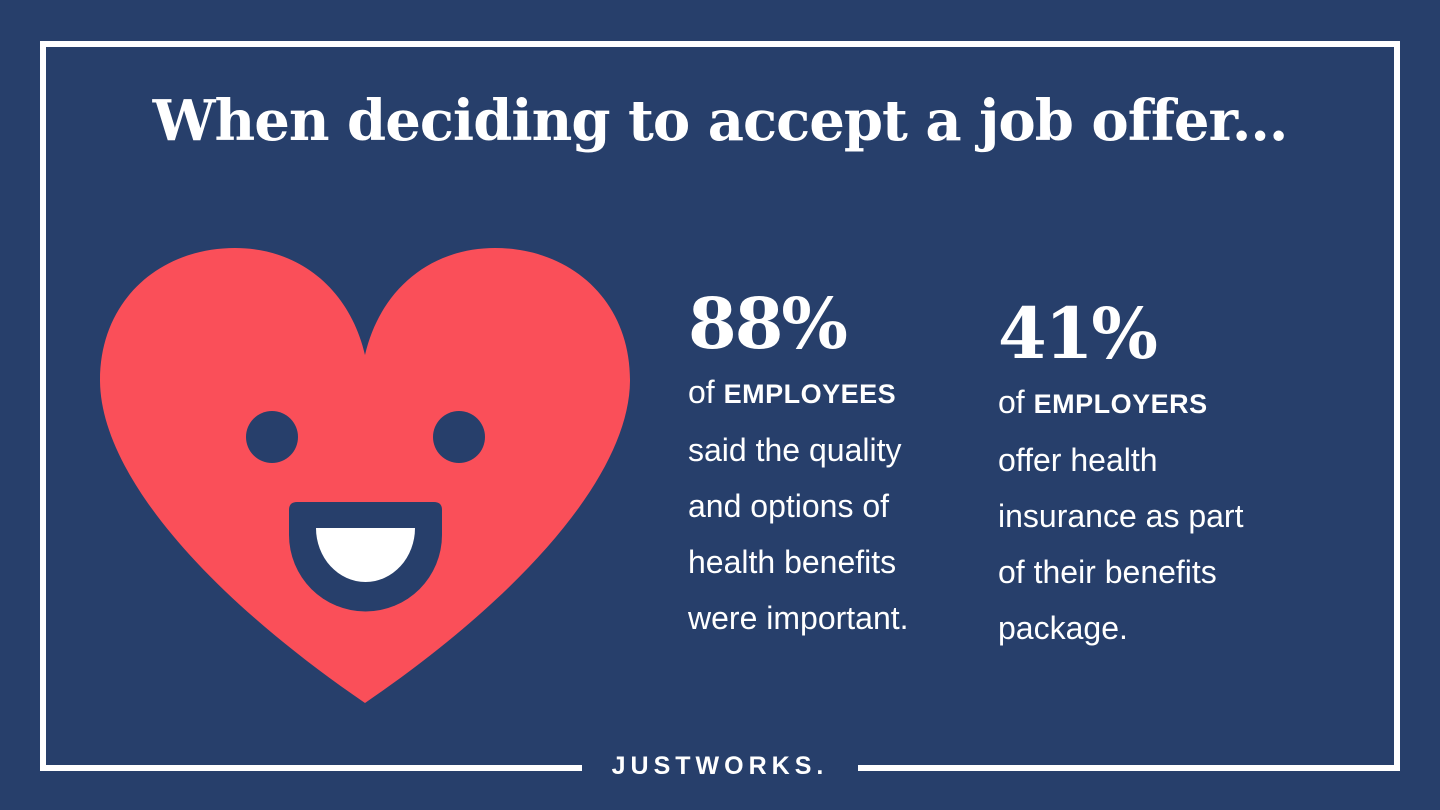 This screenshot has height=810, width=1440. What do you see at coordinates (798, 618) in the screenshot?
I see `stat-line: were important.` at bounding box center [798, 618].